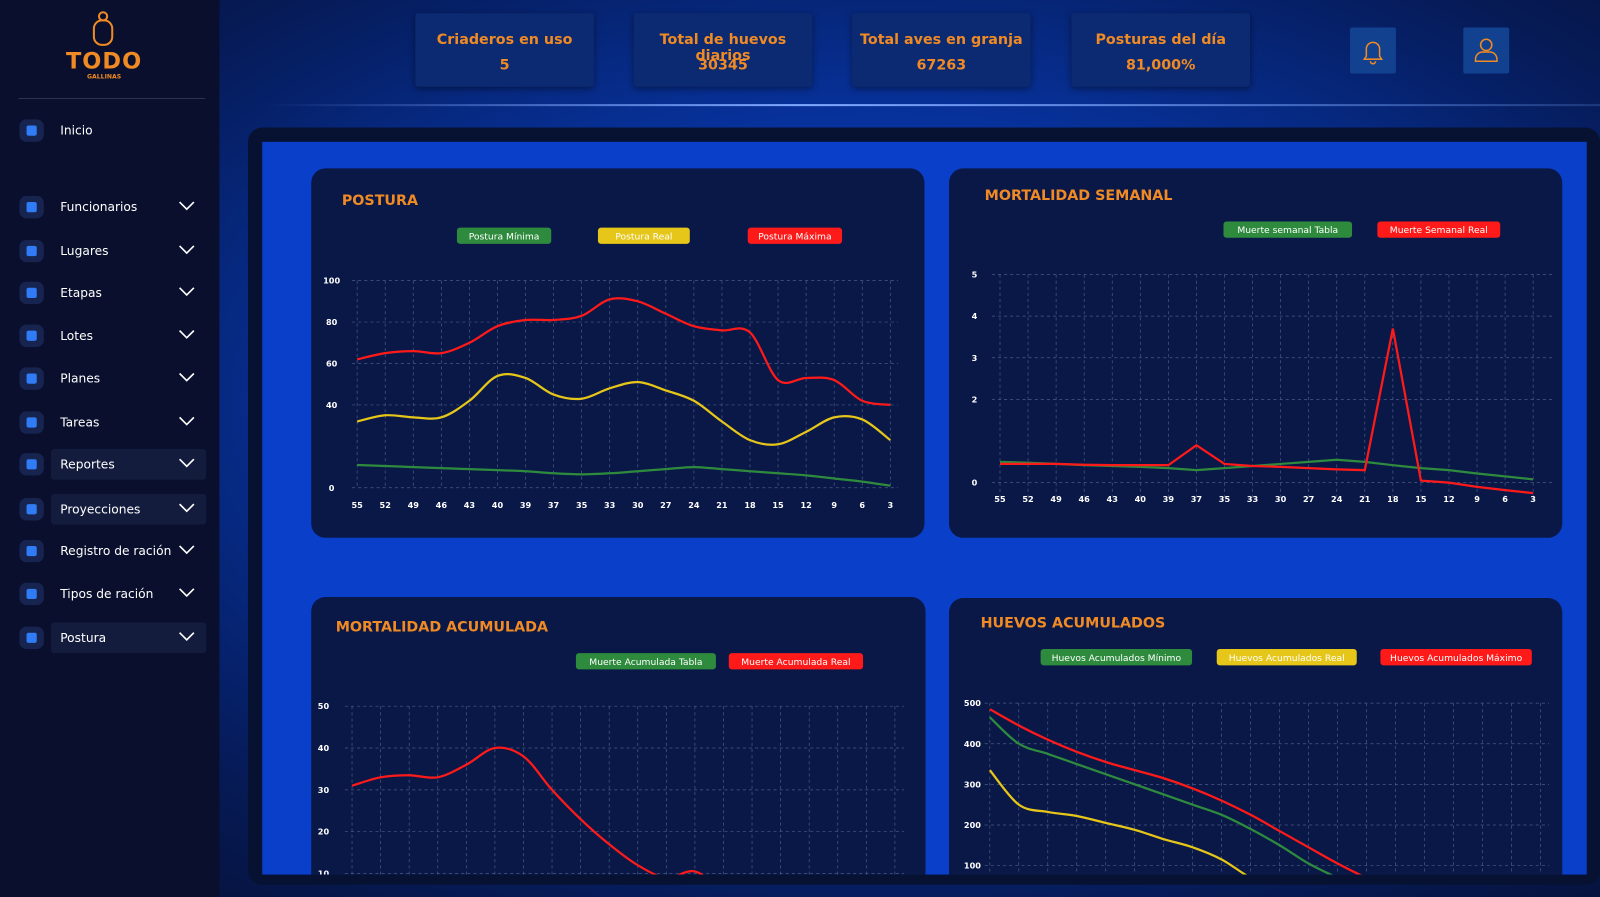 This screenshot has width=1600, height=897. What do you see at coordinates (107, 422) in the screenshot?
I see `menu-item: Tareas` at bounding box center [107, 422].